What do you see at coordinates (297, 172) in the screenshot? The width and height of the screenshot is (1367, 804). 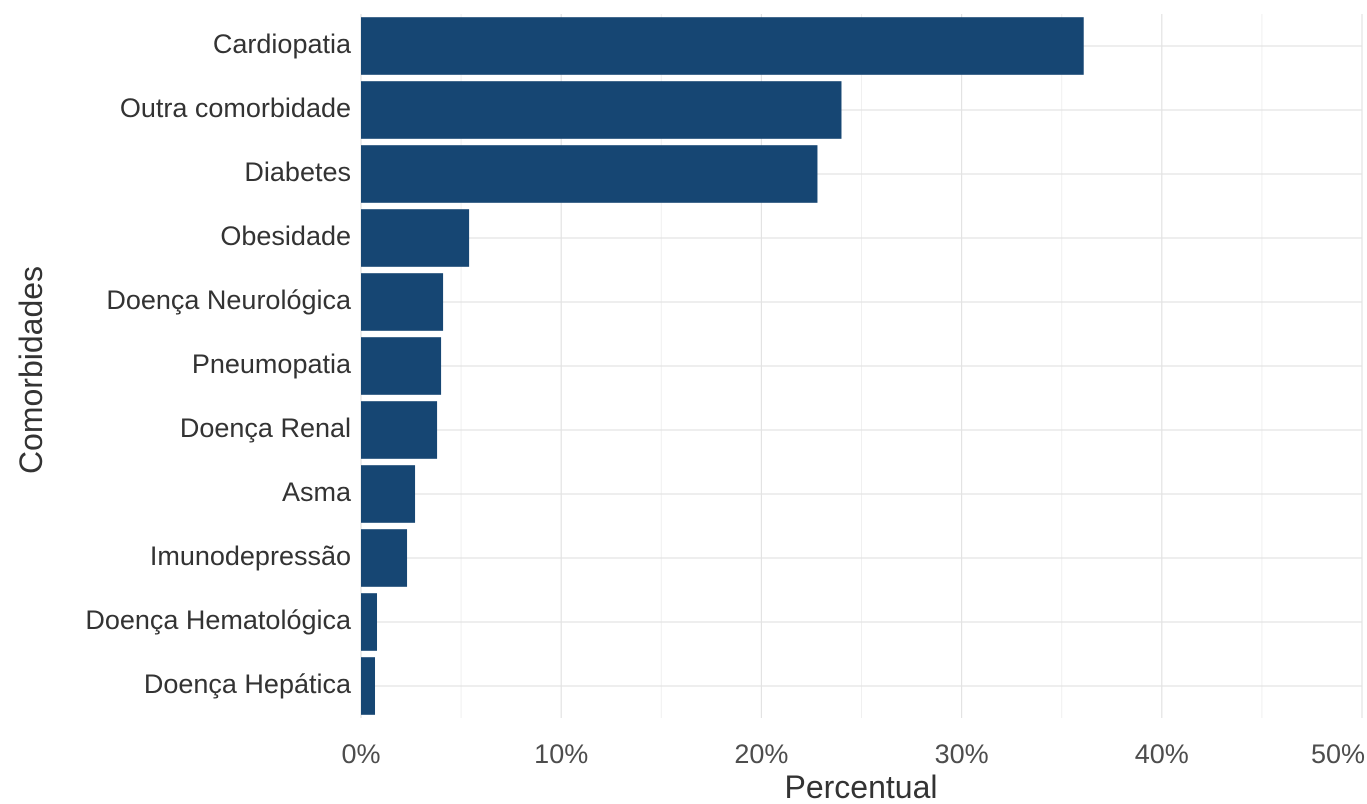 I see `category-label: Diabetes` at bounding box center [297, 172].